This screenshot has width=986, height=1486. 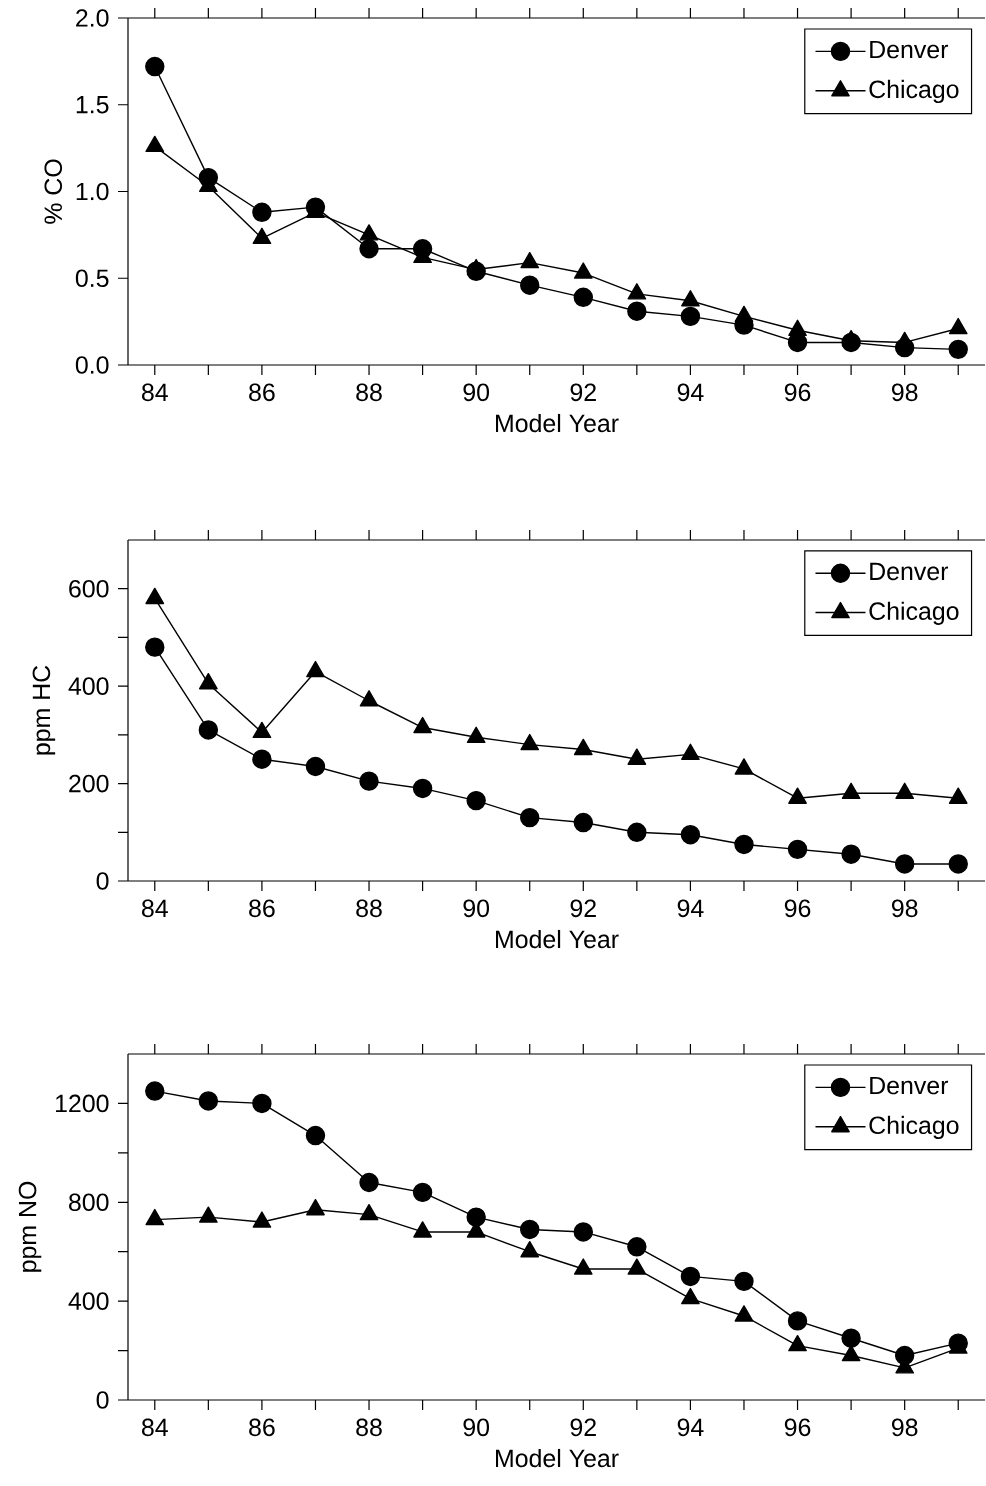 What do you see at coordinates (89, 1202) in the screenshot?
I see `y-tick-label: 800` at bounding box center [89, 1202].